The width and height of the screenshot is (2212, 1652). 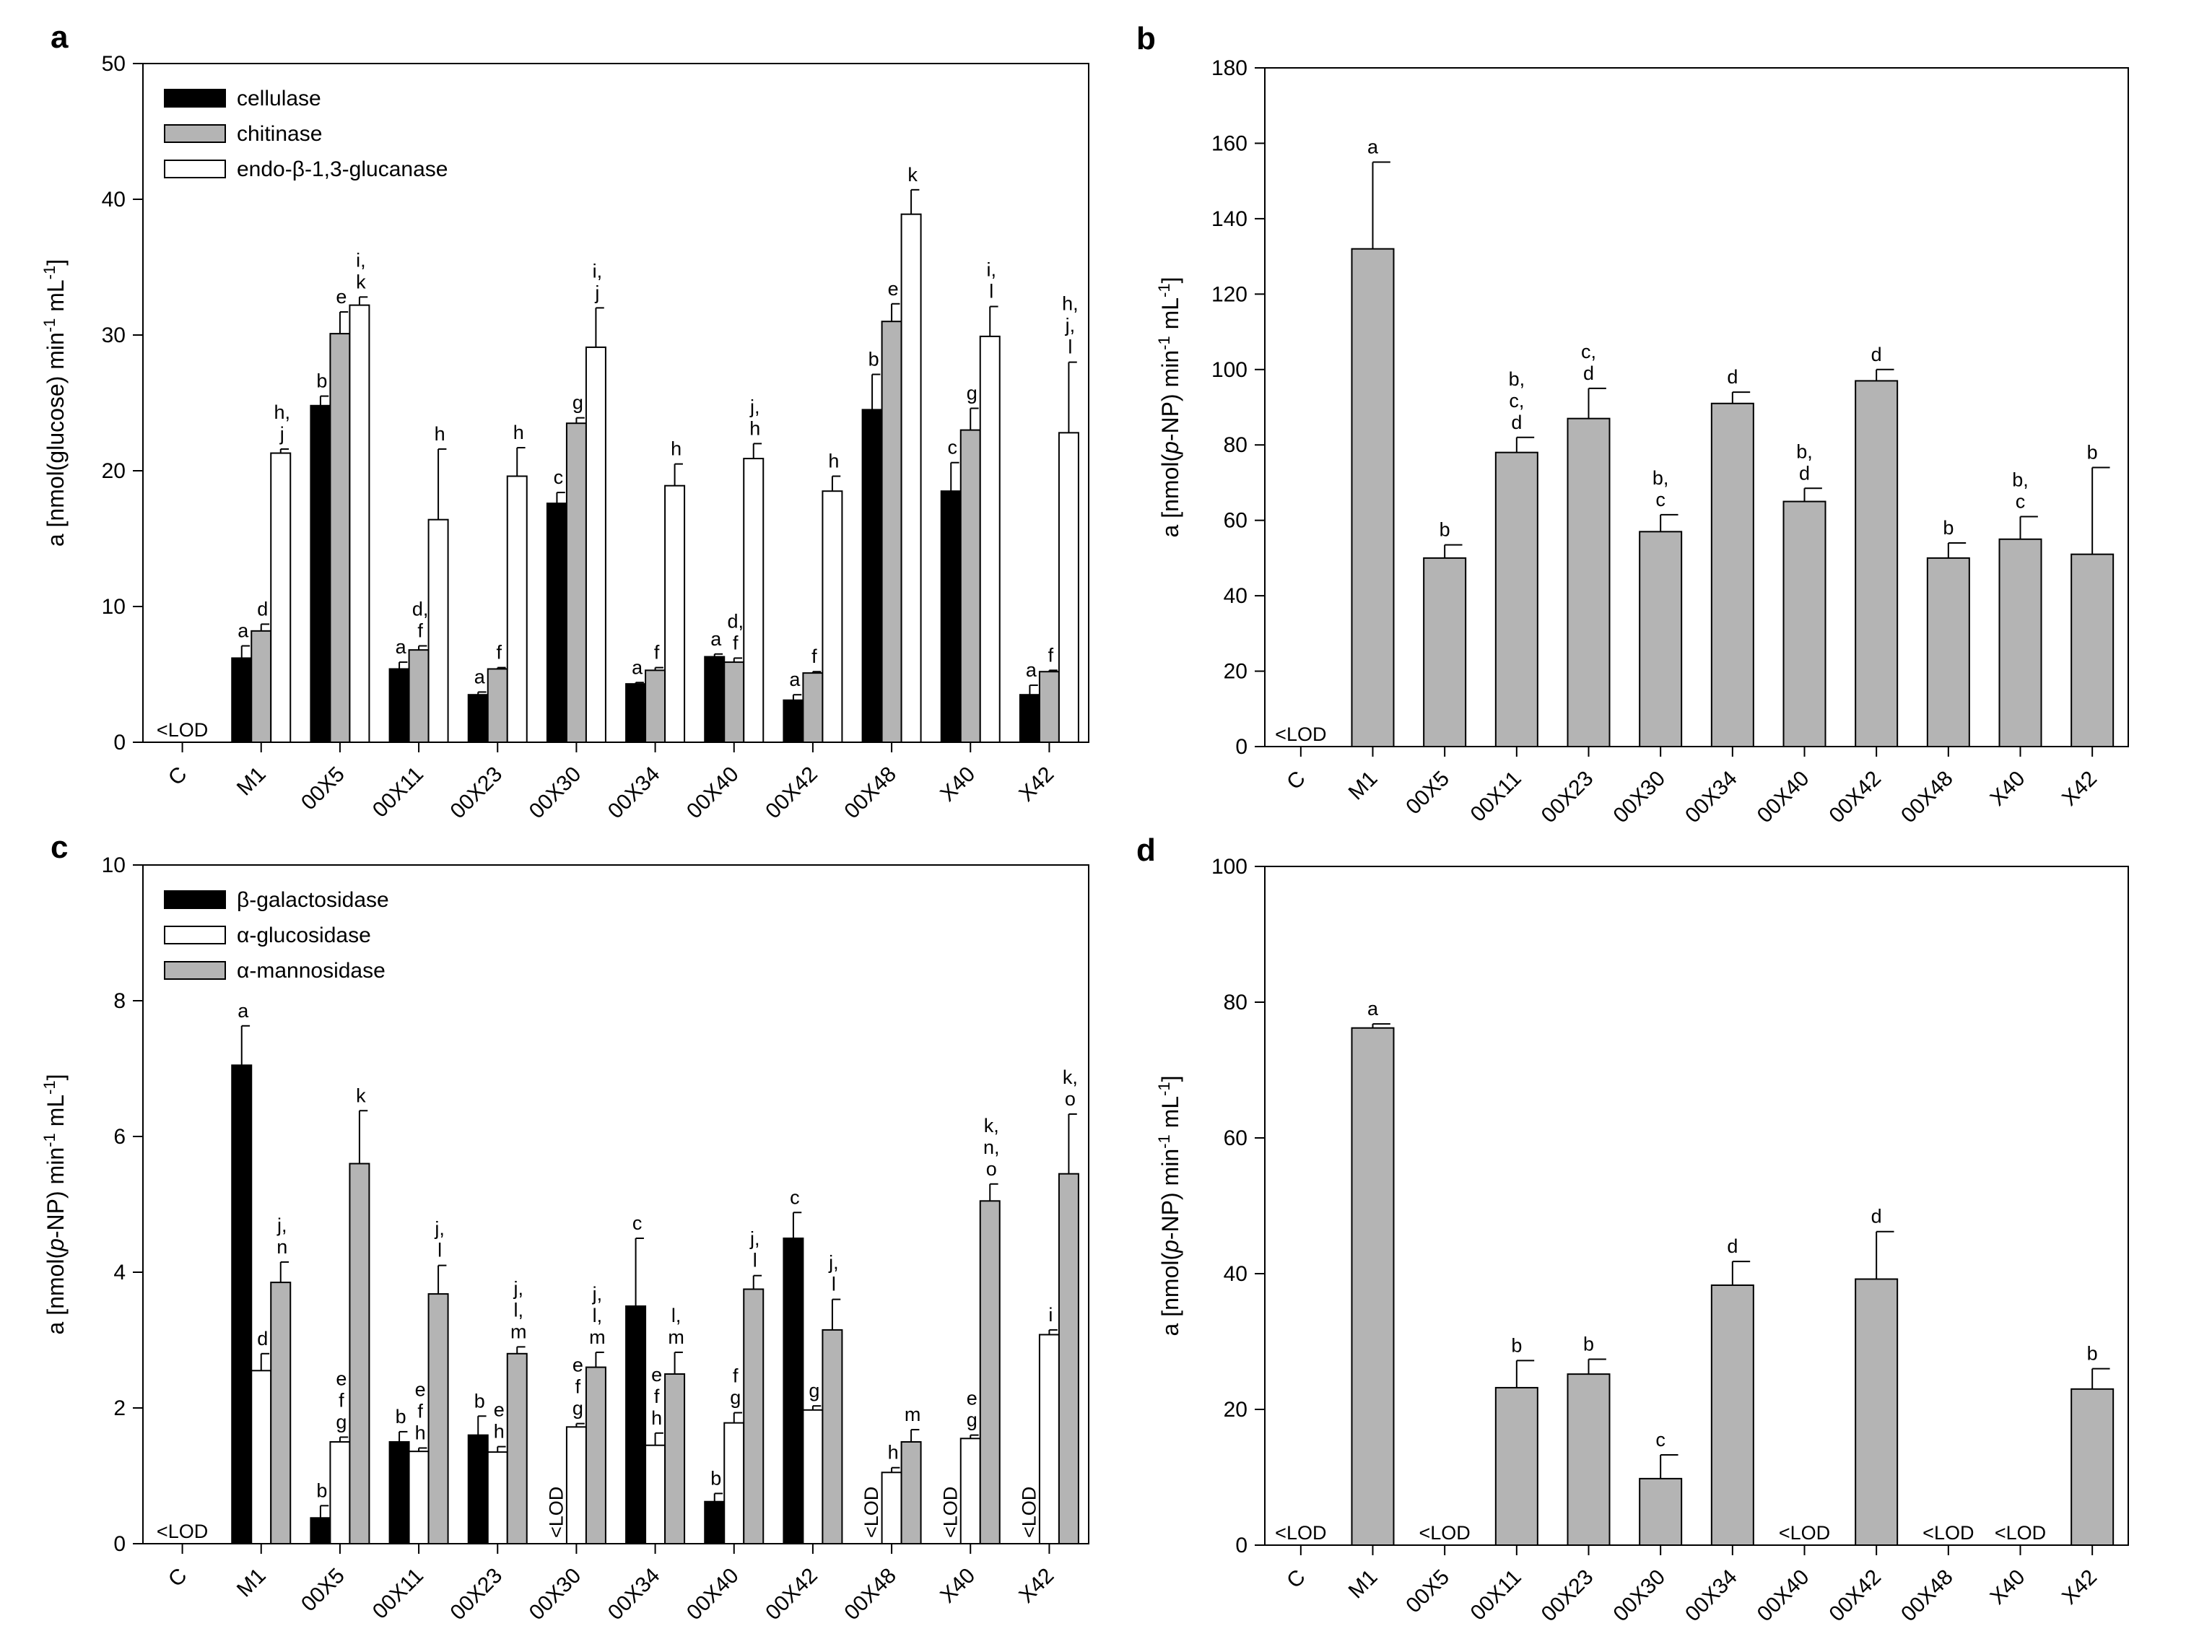 What do you see at coordinates (281, 1247) in the screenshot?
I see `significance-letter: n` at bounding box center [281, 1247].